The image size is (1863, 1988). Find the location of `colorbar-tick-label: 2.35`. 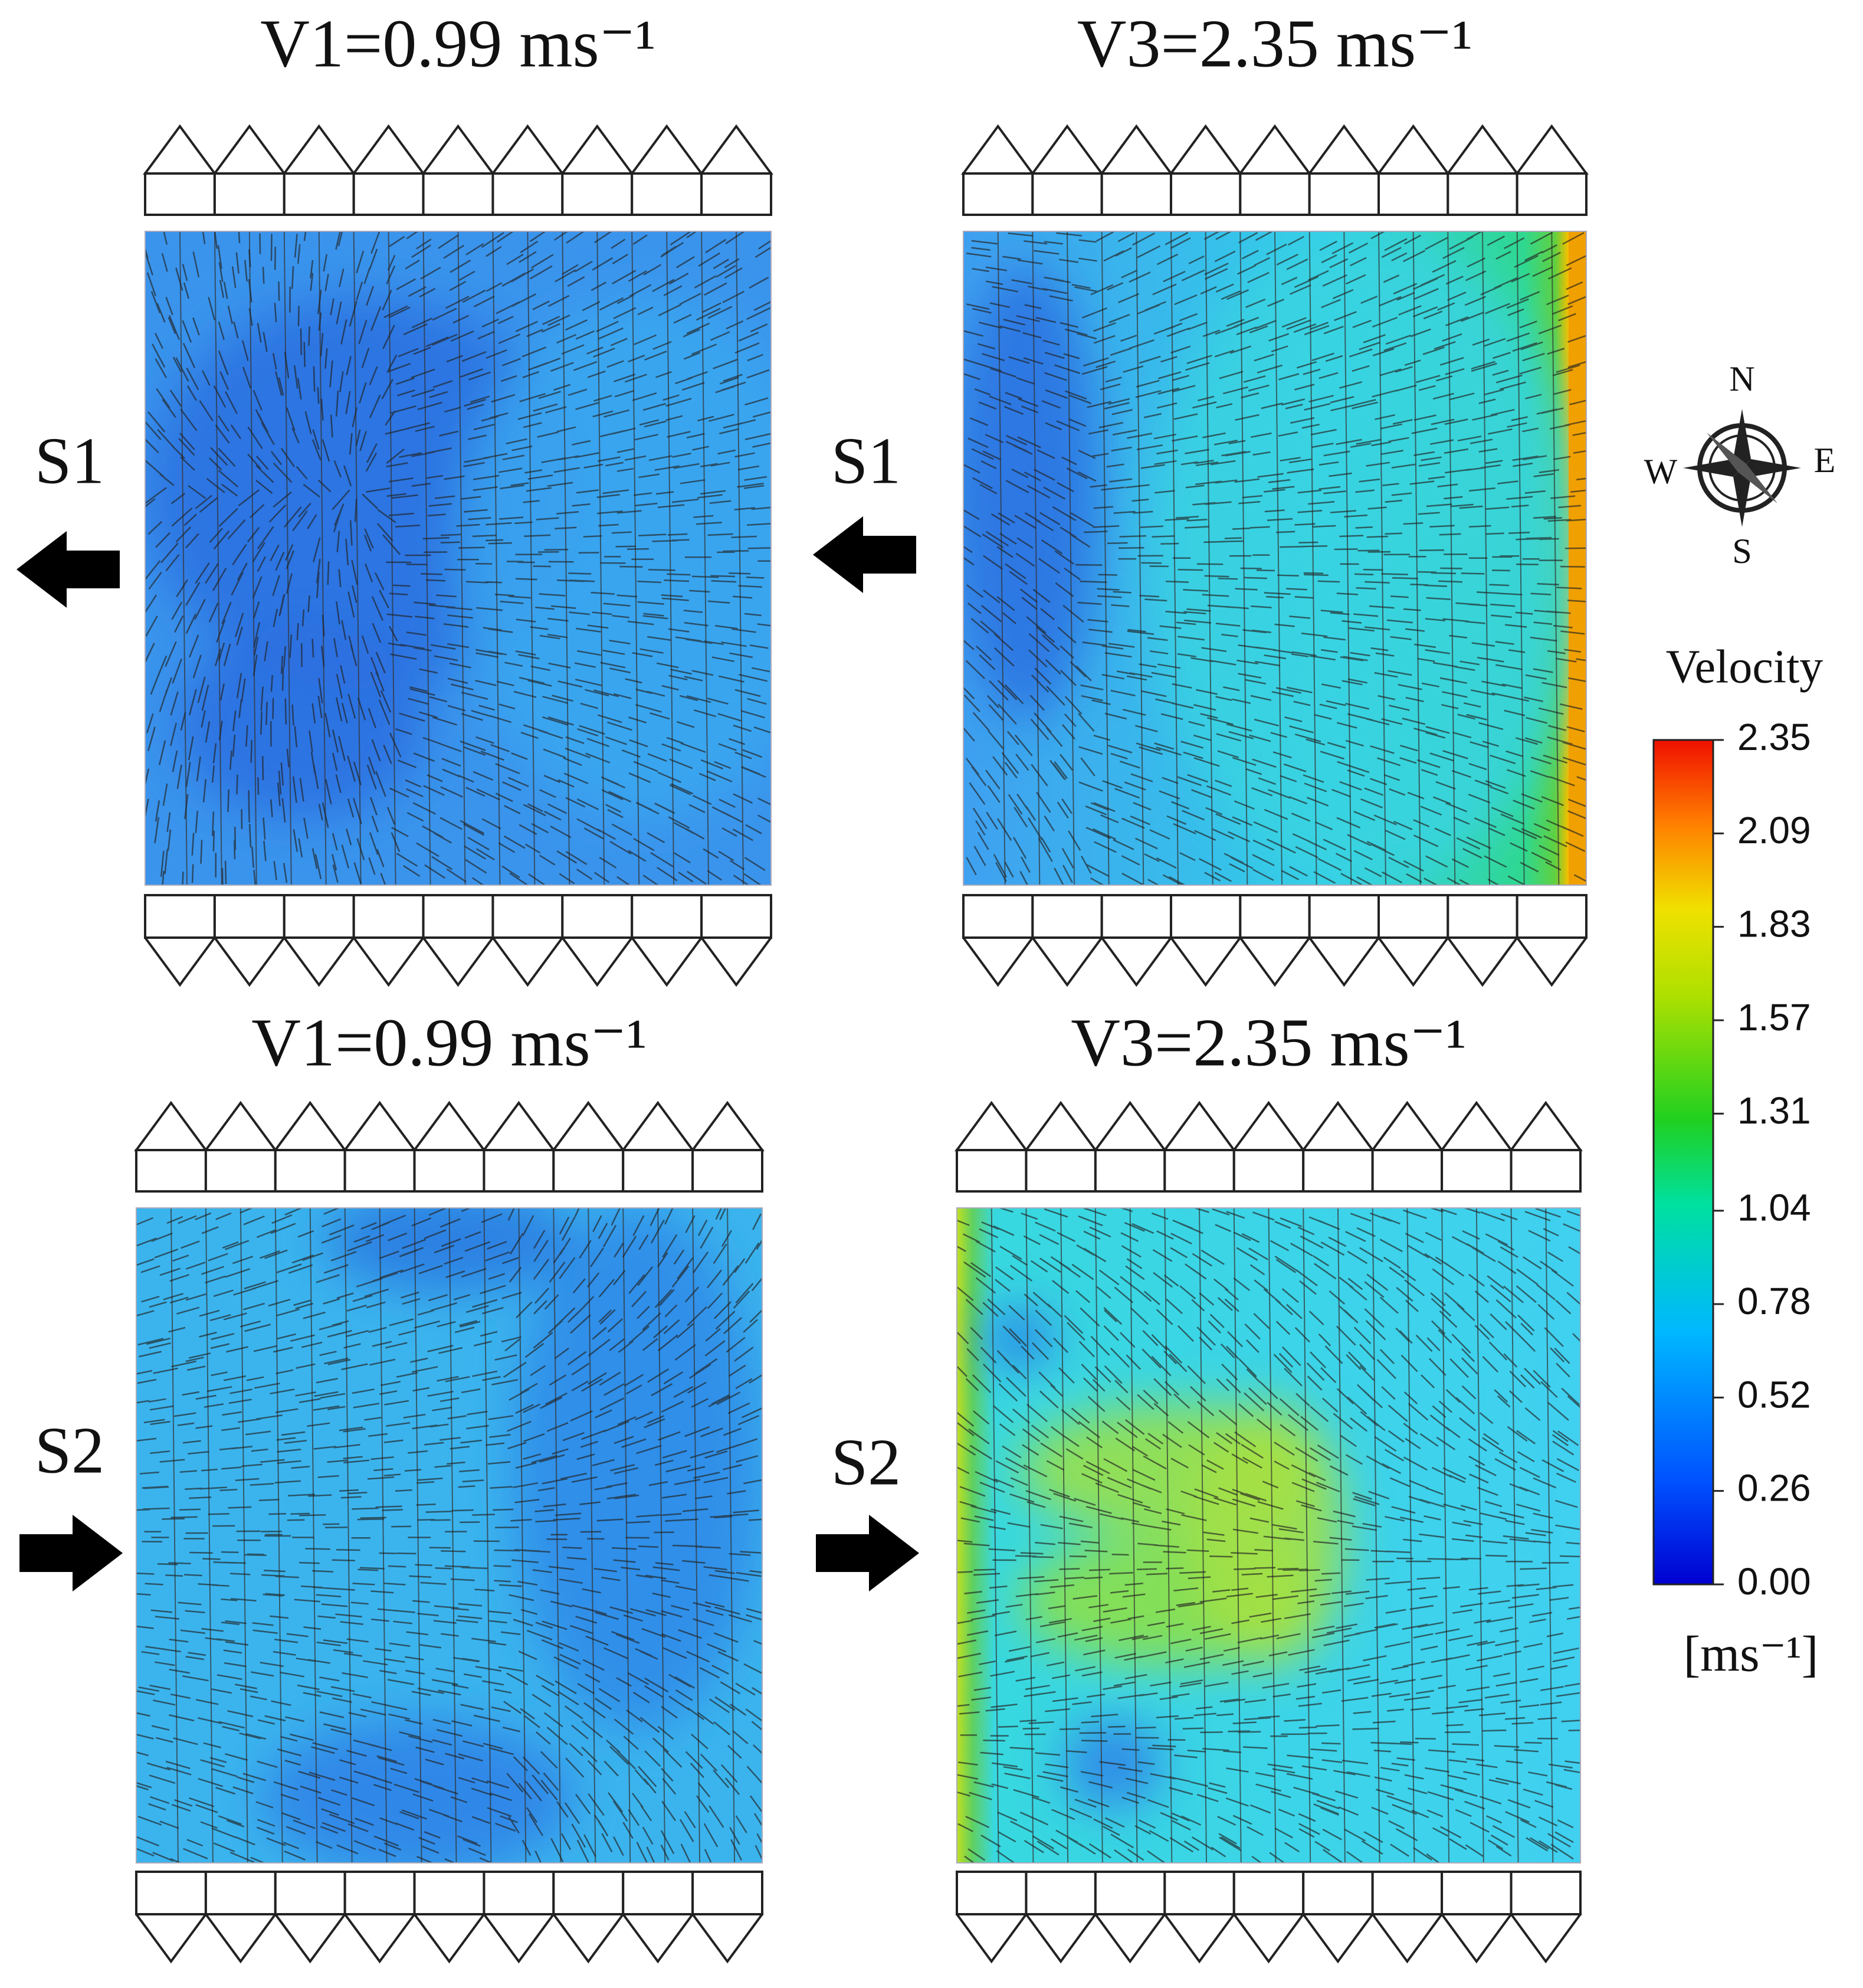

colorbar-tick-label: 2.35 is located at coordinates (1774, 737).